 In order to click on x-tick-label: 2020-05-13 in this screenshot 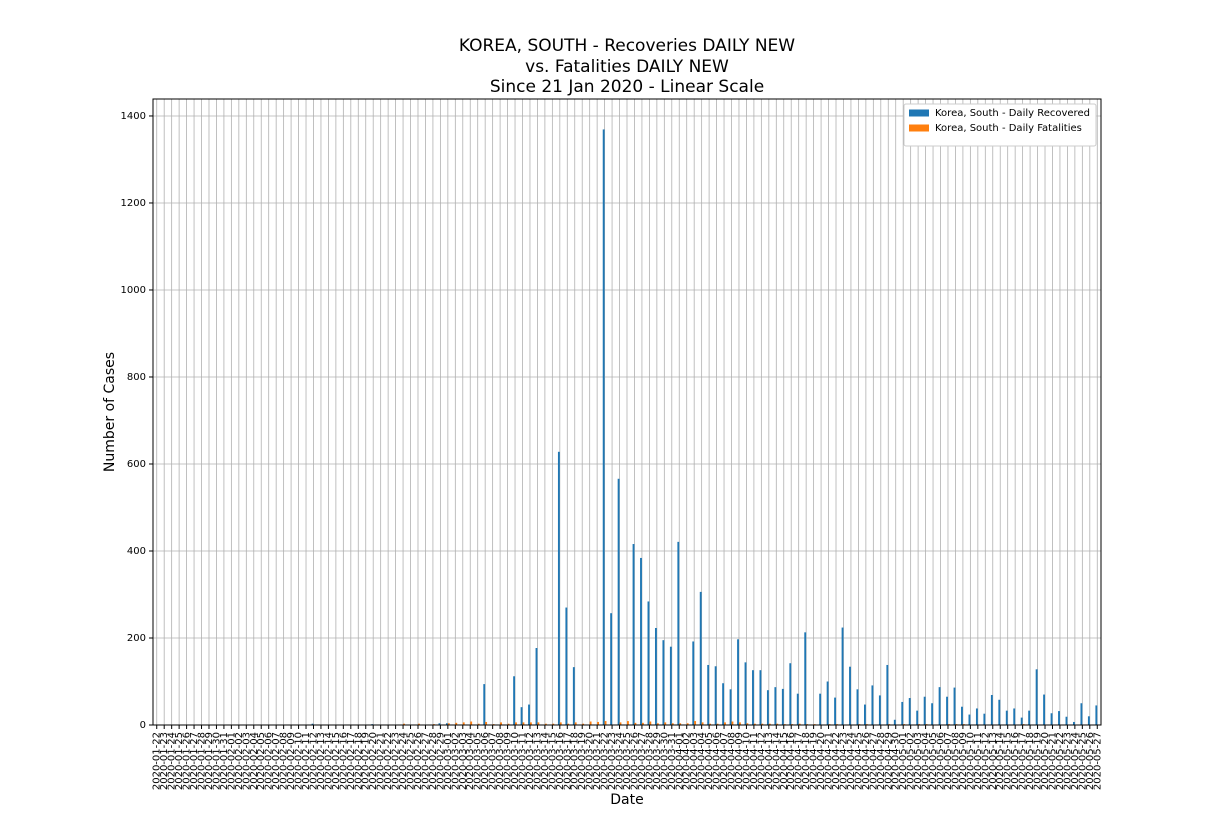, I will do `click(993, 761)`.